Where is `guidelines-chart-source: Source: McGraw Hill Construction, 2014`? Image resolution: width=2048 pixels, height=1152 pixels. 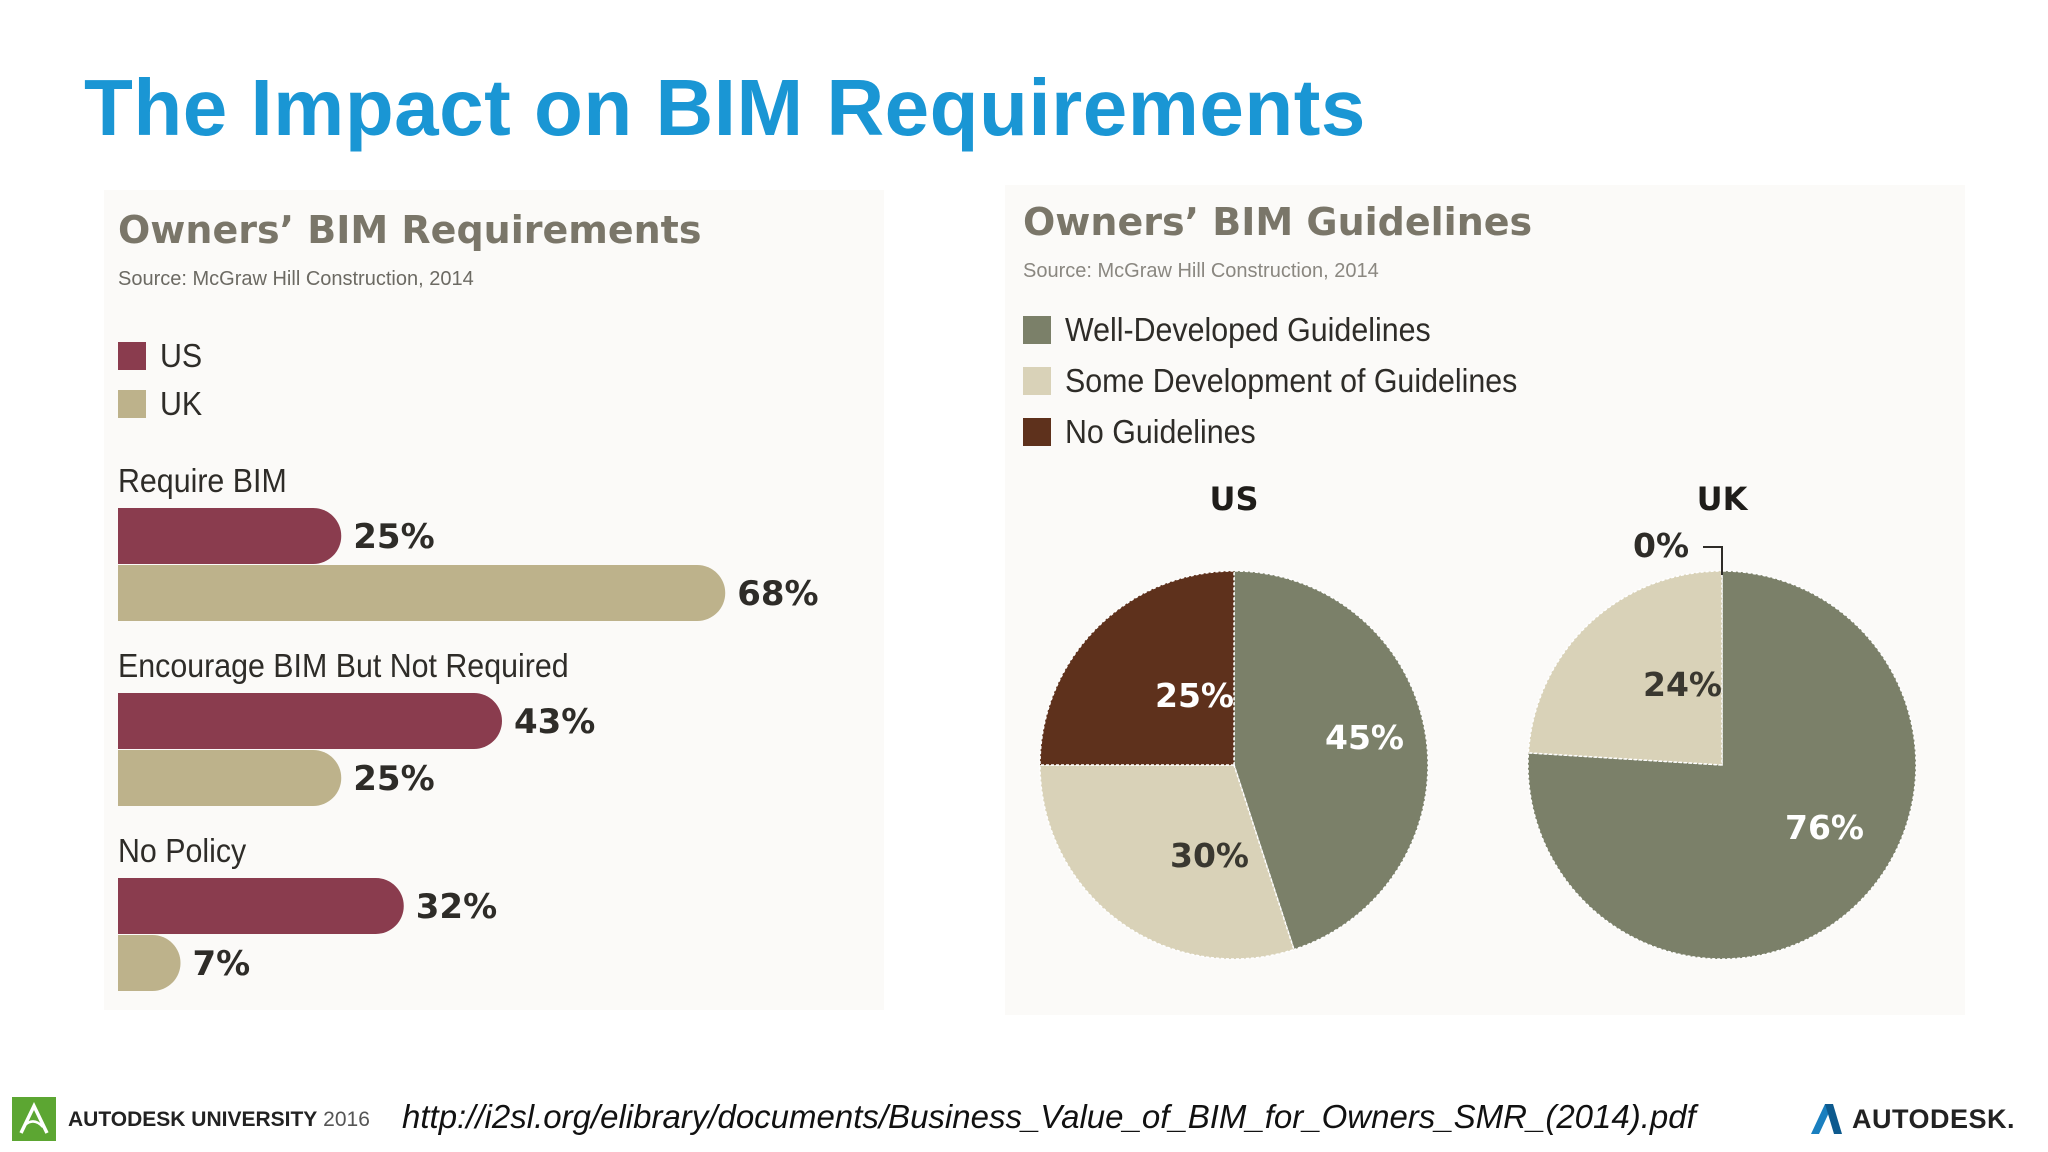
guidelines-chart-source: Source: McGraw Hill Construction, 2014 is located at coordinates (1201, 271).